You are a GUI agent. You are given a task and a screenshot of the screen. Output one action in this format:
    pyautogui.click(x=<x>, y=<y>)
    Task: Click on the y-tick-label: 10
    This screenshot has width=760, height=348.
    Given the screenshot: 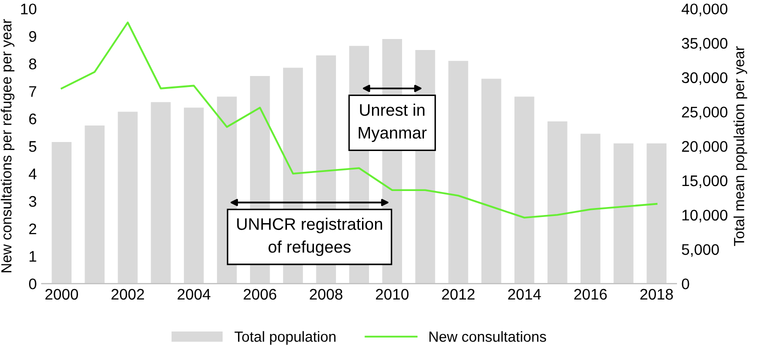 What is the action you would take?
    pyautogui.click(x=28, y=9)
    